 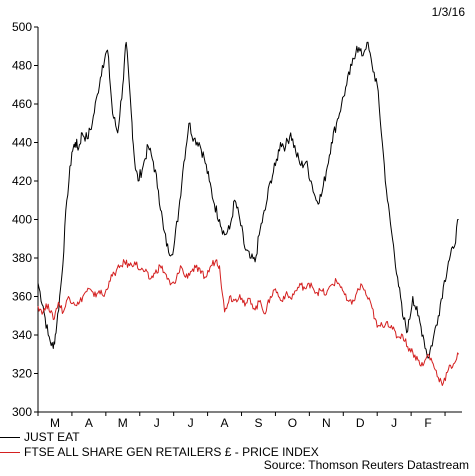 What do you see at coordinates (22, 104) in the screenshot?
I see `y-tick-label: 460` at bounding box center [22, 104].